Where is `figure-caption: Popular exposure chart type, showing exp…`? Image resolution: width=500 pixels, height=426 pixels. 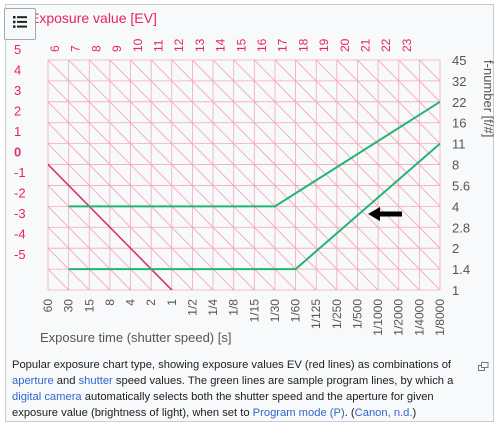
figure-caption: Popular exposure chart type, showing exp… is located at coordinates (247, 389).